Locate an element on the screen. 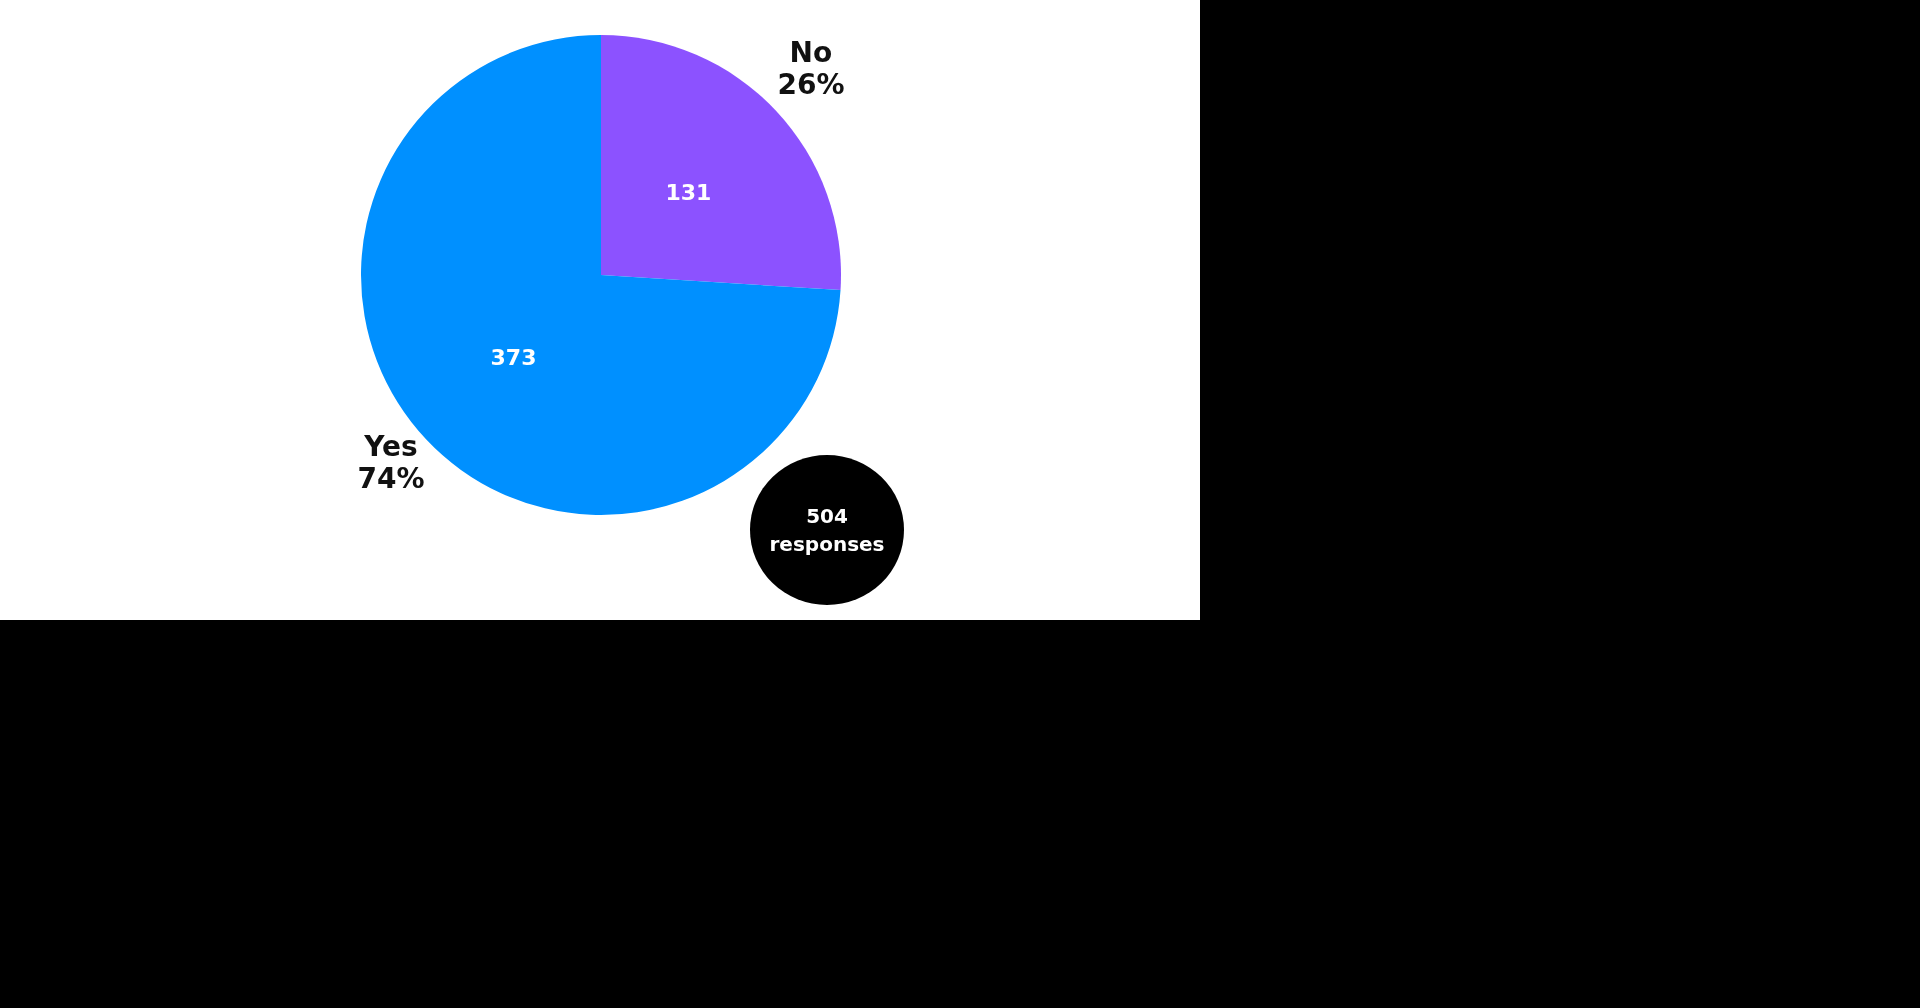 The image size is (1920, 1008). slice-label: Yes is located at coordinates (390, 447).